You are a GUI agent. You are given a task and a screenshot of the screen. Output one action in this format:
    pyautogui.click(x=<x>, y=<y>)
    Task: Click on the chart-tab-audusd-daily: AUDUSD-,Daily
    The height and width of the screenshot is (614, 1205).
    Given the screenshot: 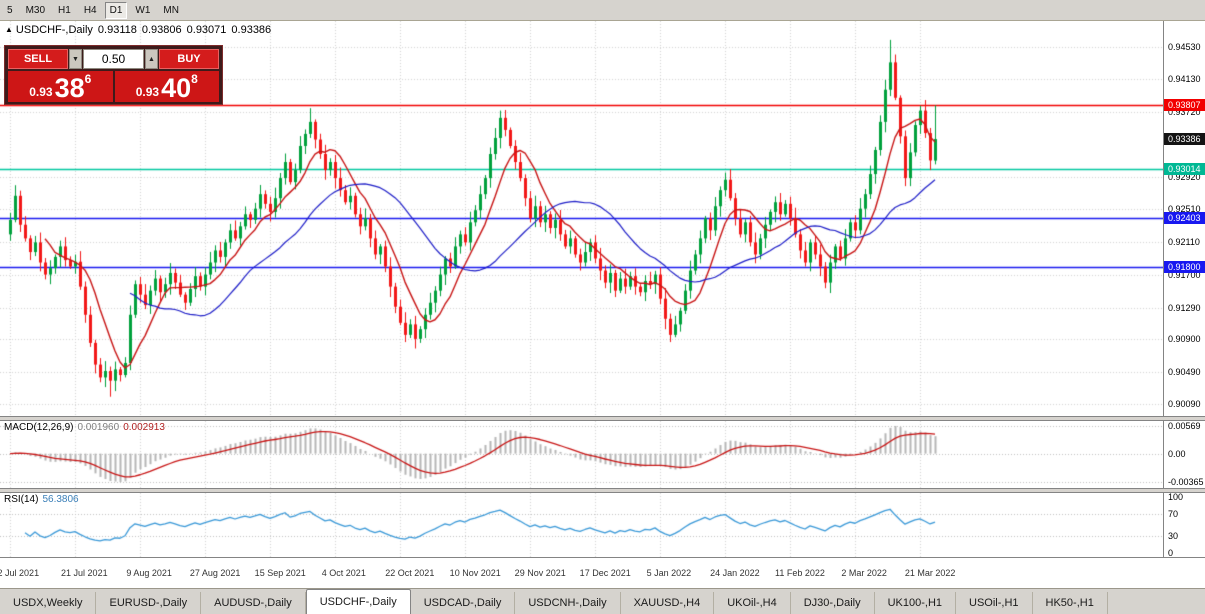 What is the action you would take?
    pyautogui.click(x=253, y=603)
    